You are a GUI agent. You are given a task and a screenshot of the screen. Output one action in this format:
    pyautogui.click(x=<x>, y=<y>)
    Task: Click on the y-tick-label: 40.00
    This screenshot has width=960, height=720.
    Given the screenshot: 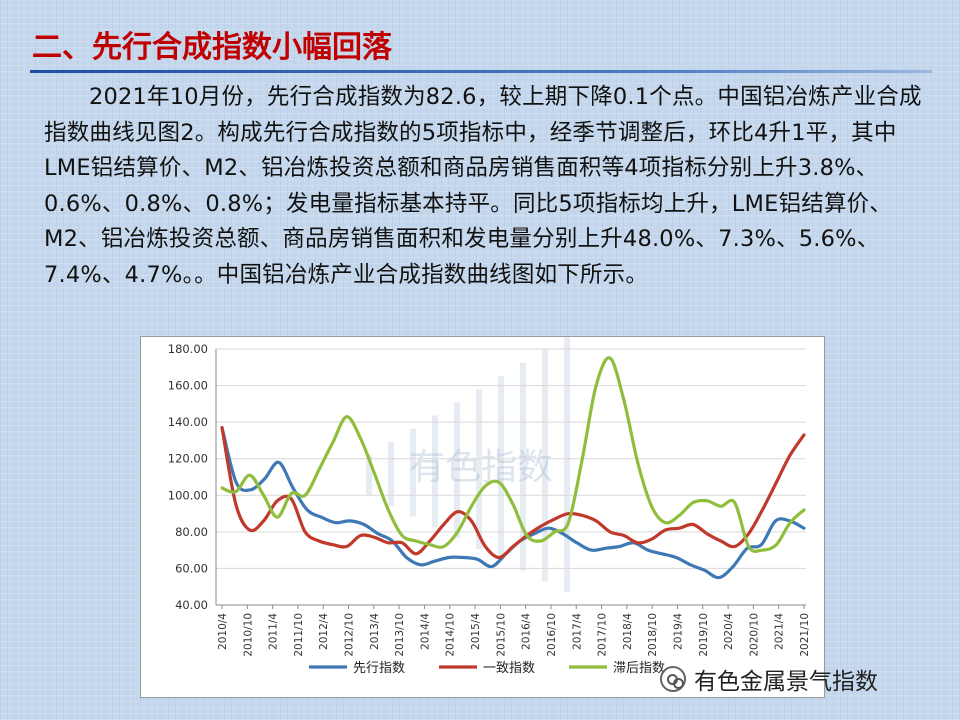 What is the action you would take?
    pyautogui.click(x=191, y=605)
    